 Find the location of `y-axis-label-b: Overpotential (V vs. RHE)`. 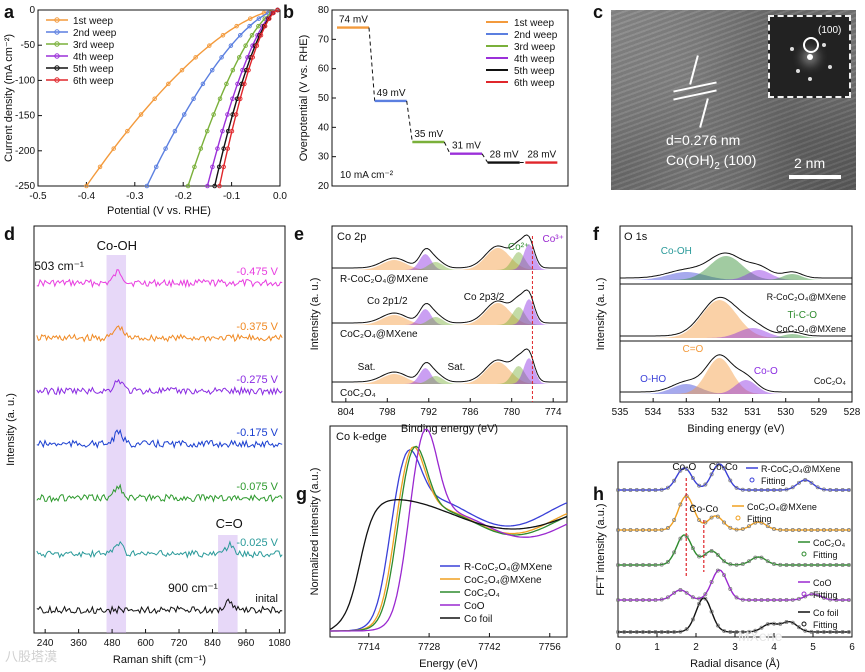

y-axis-label-b: Overpotential (V vs. RHE) is located at coordinates (304, 98).